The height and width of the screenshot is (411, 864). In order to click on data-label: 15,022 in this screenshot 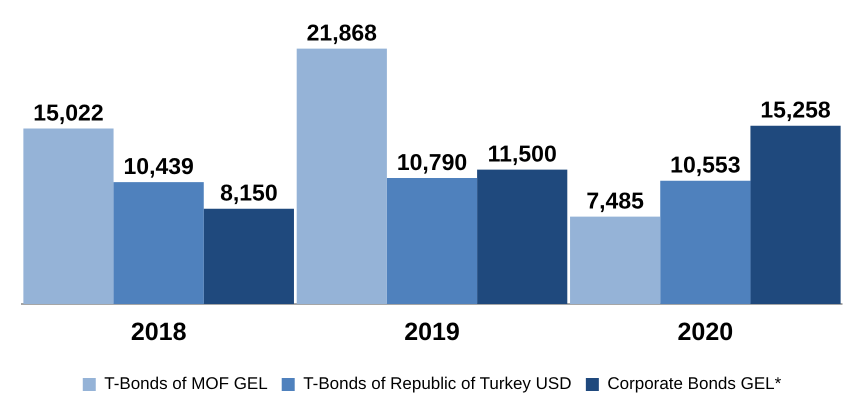, I will do `click(68, 112)`.